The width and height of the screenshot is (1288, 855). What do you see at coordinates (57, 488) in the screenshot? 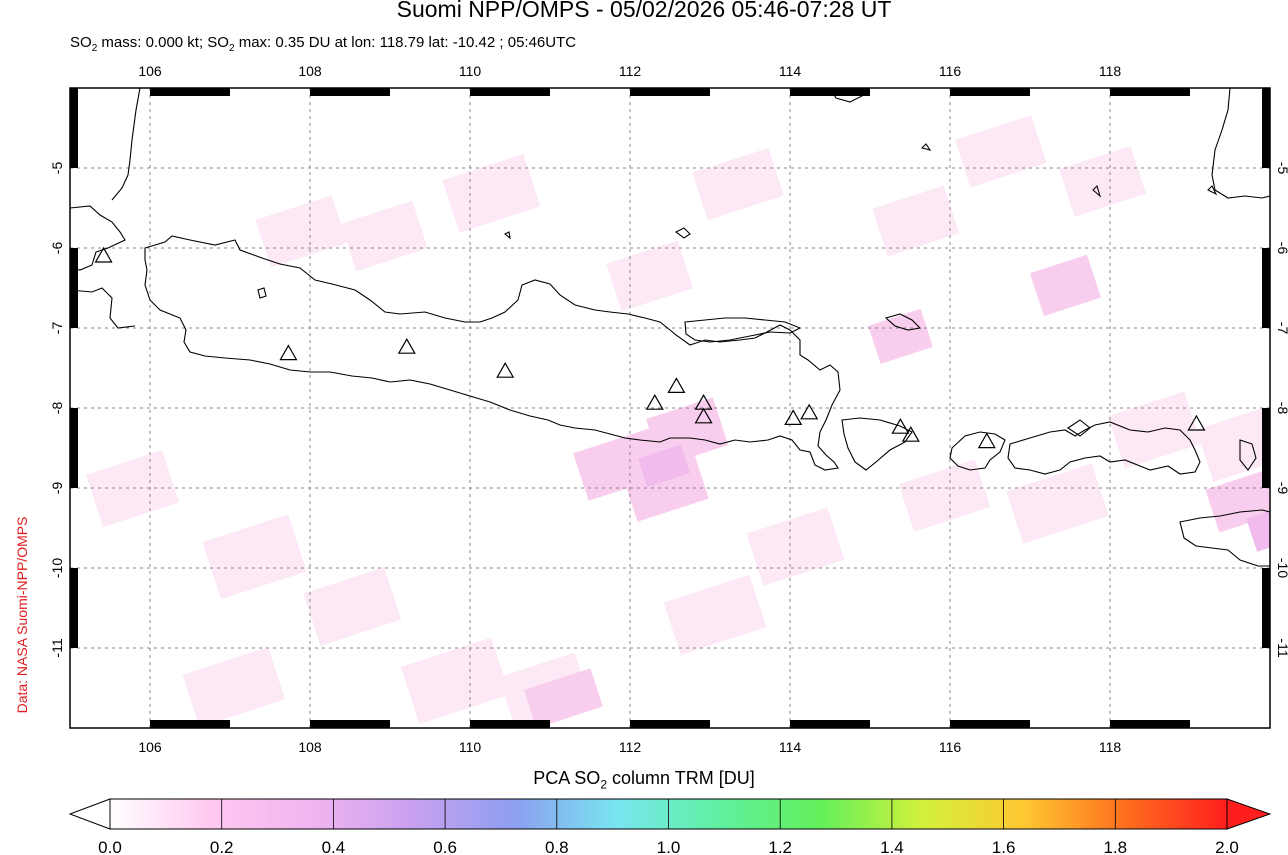
I see `lat-tick-label-left: -9` at bounding box center [57, 488].